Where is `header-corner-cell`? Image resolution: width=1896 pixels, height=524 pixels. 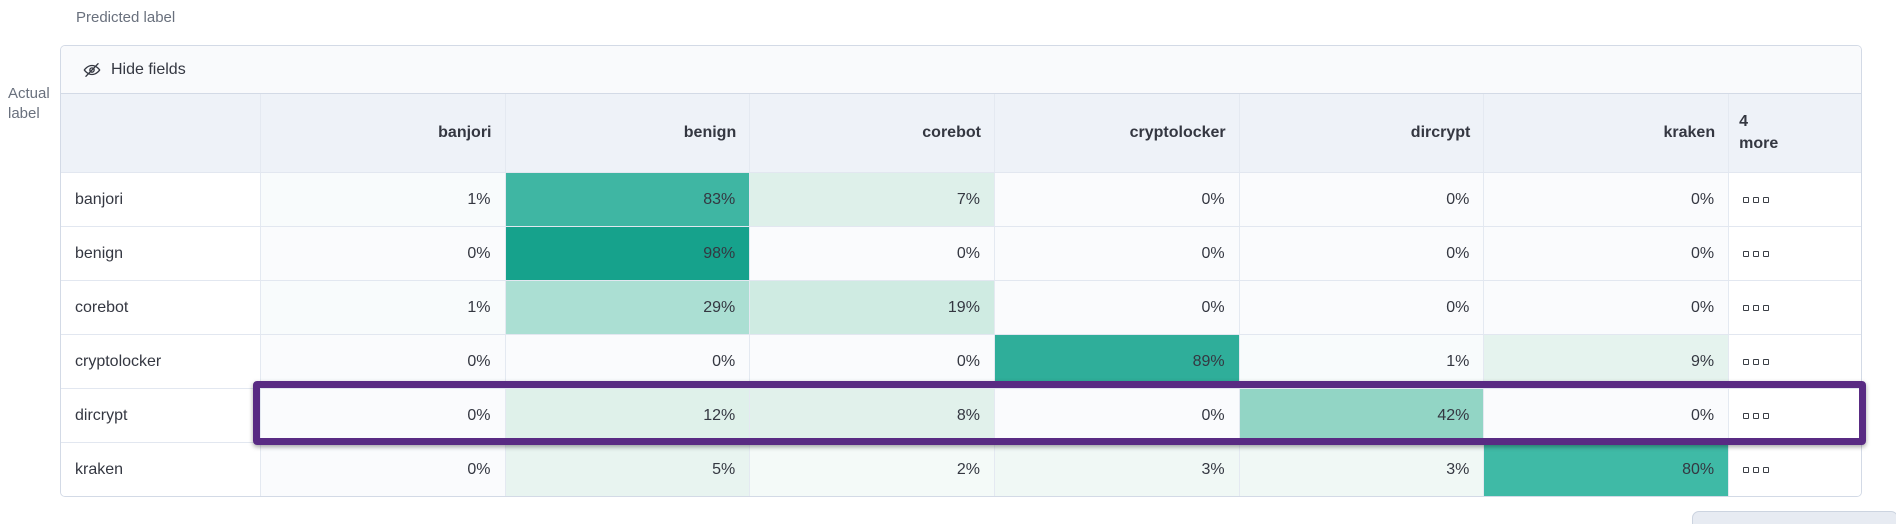
header-corner-cell is located at coordinates (161, 133).